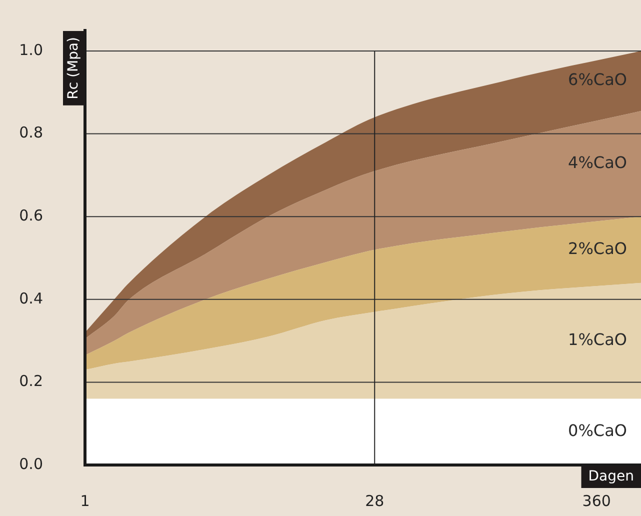 The height and width of the screenshot is (516, 641). What do you see at coordinates (597, 248) in the screenshot?
I see `series-label: 2%CaO` at bounding box center [597, 248].